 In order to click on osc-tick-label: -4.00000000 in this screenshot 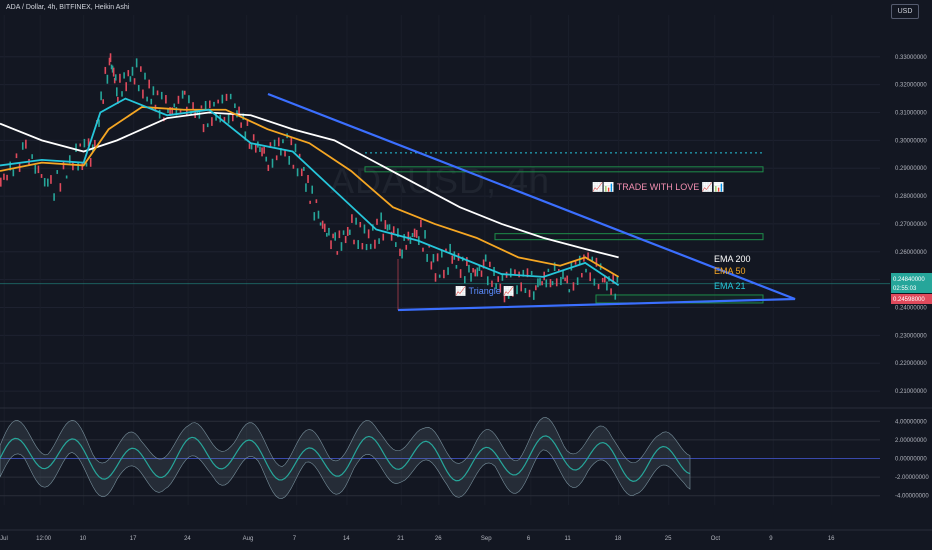, I will do `click(912, 497)`.